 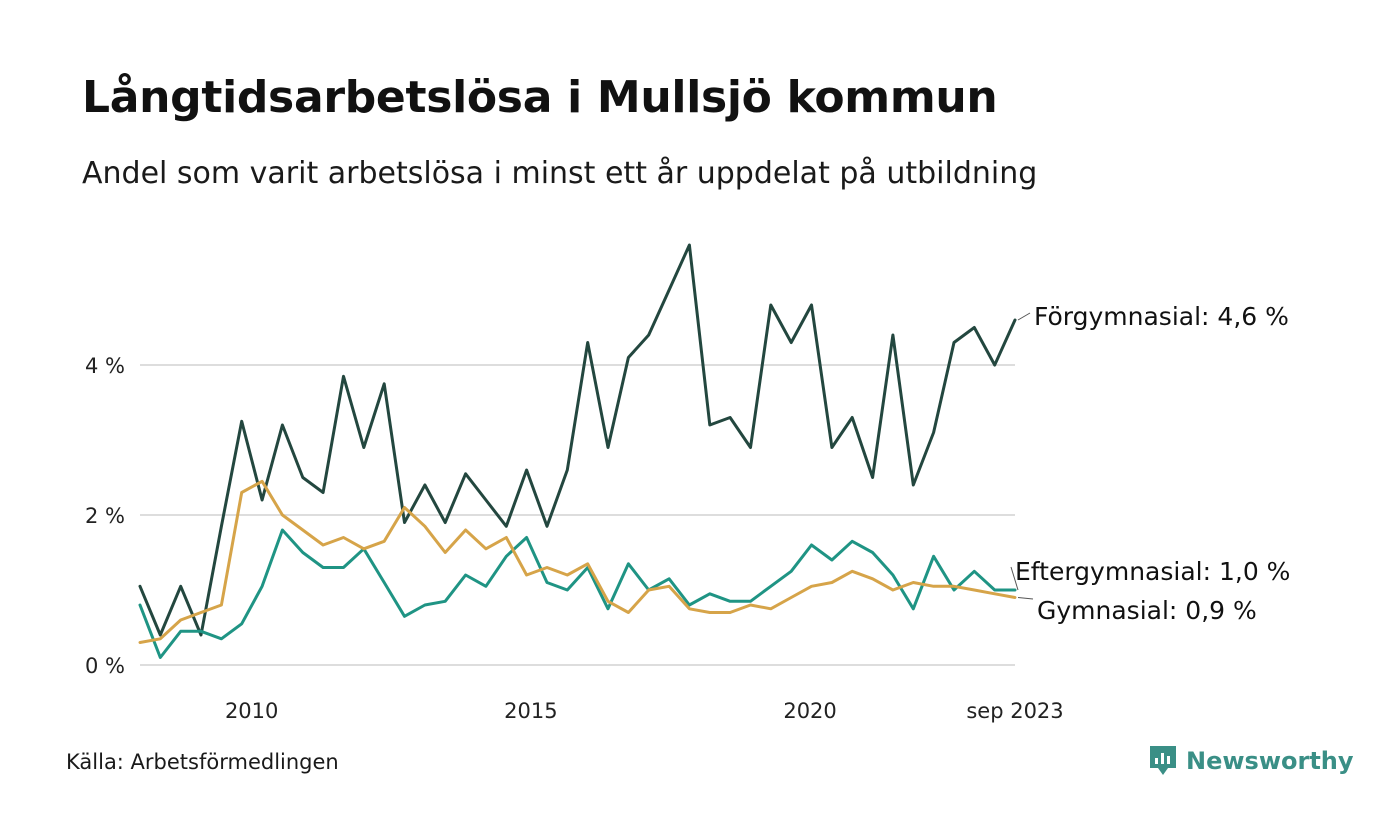 I want to click on series-line-gymnasial, so click(x=577, y=561).